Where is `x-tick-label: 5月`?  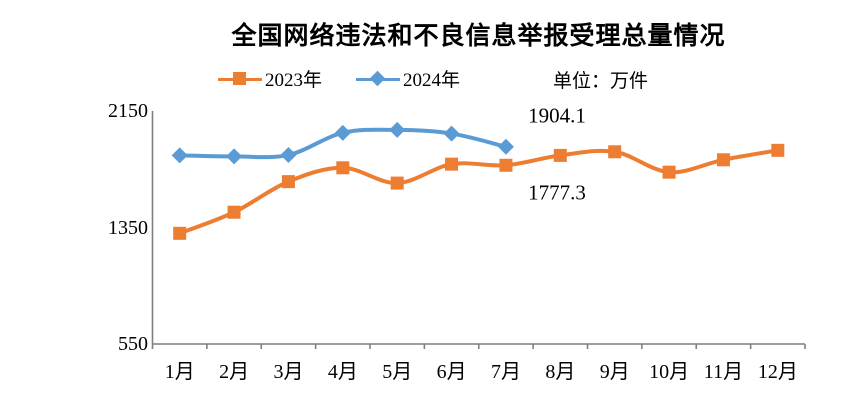
x-tick-label: 5月 is located at coordinates (397, 372).